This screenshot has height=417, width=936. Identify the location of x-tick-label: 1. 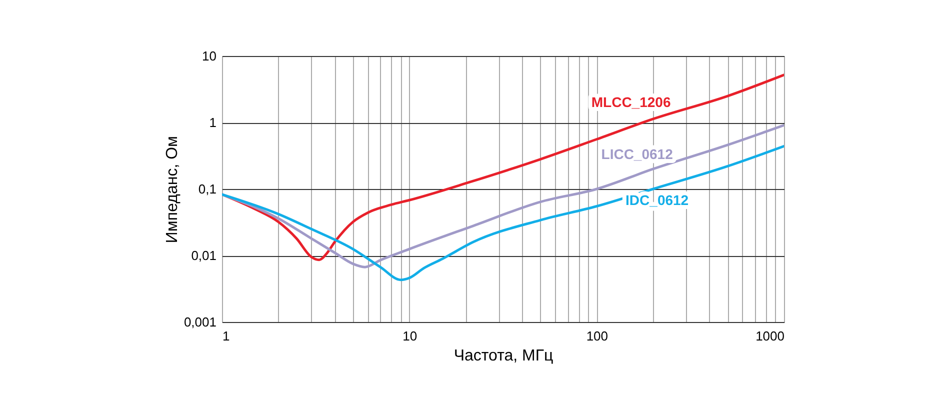
(226, 336).